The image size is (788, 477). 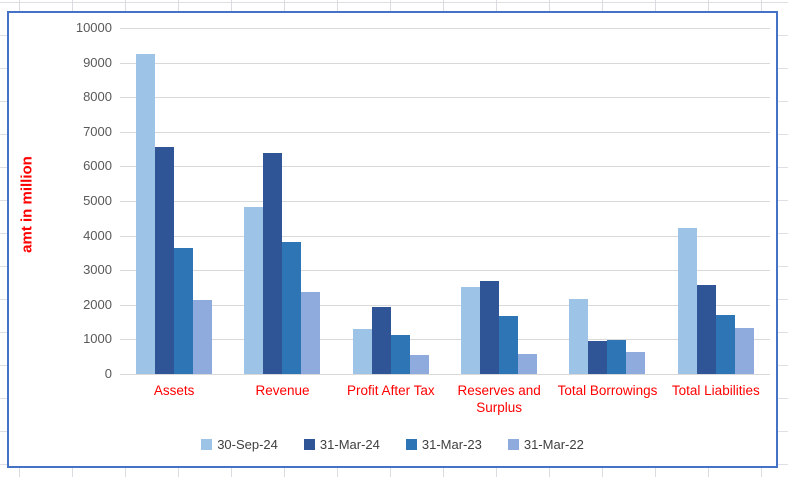 I want to click on bar-30-Sep-24-revenue, so click(x=254, y=290).